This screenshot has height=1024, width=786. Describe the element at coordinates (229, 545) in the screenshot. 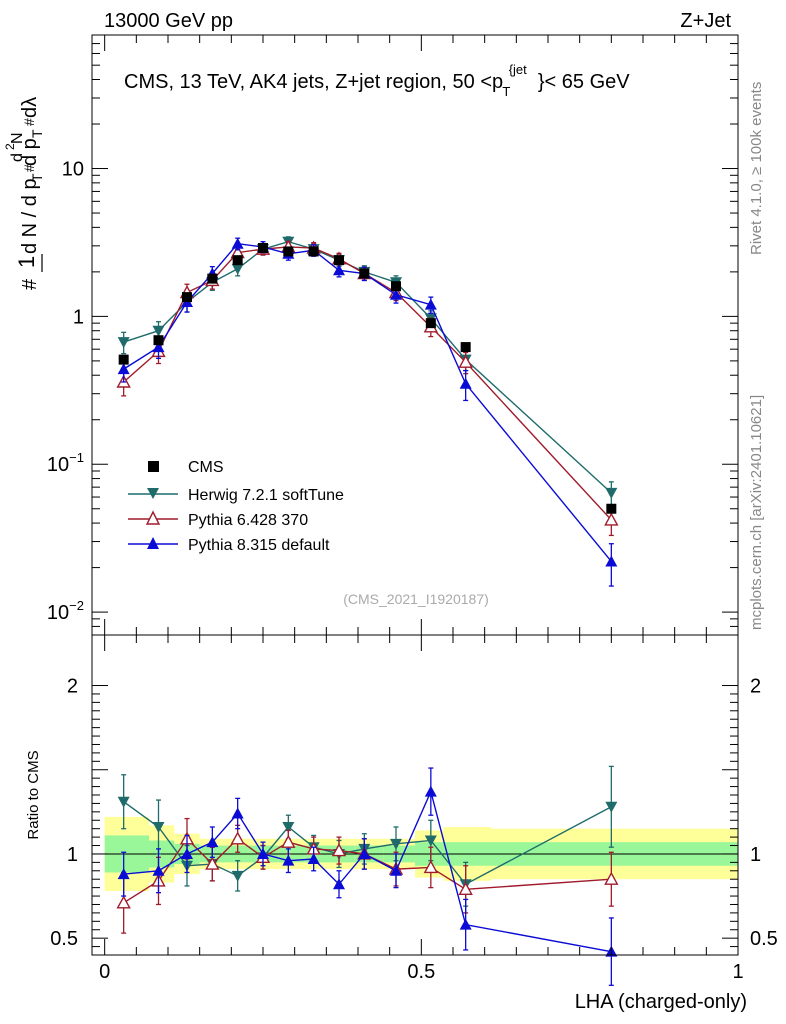

I see `legend-item-pythia8: Pythia 8.315 default` at that location.